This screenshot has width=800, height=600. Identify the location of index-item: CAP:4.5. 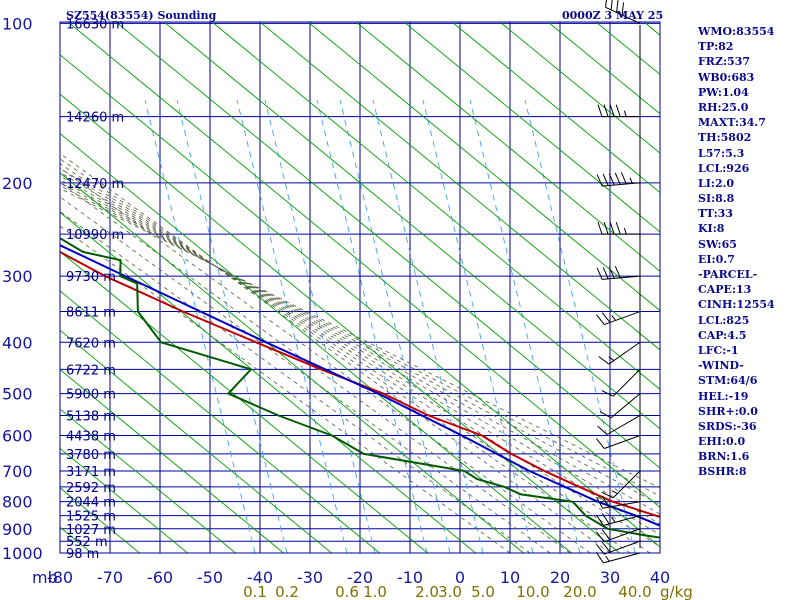
(722, 335).